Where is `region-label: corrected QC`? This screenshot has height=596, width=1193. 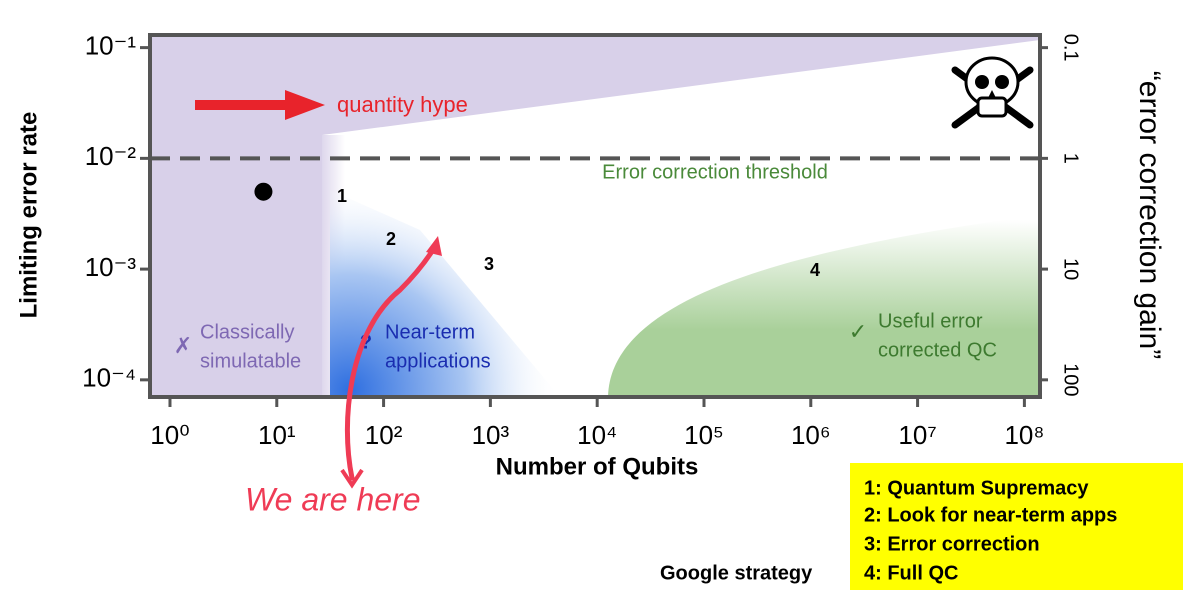 region-label: corrected QC is located at coordinates (937, 350).